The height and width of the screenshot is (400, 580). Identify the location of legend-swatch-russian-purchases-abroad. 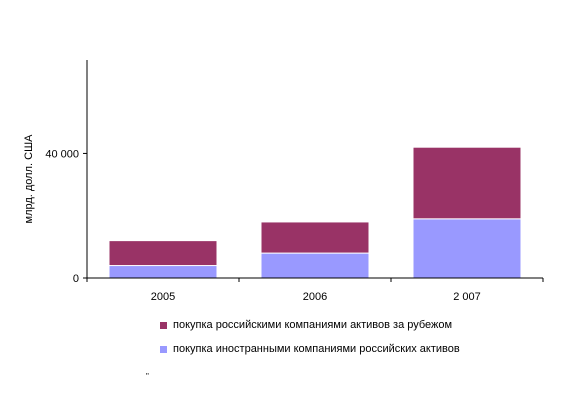
(163, 325).